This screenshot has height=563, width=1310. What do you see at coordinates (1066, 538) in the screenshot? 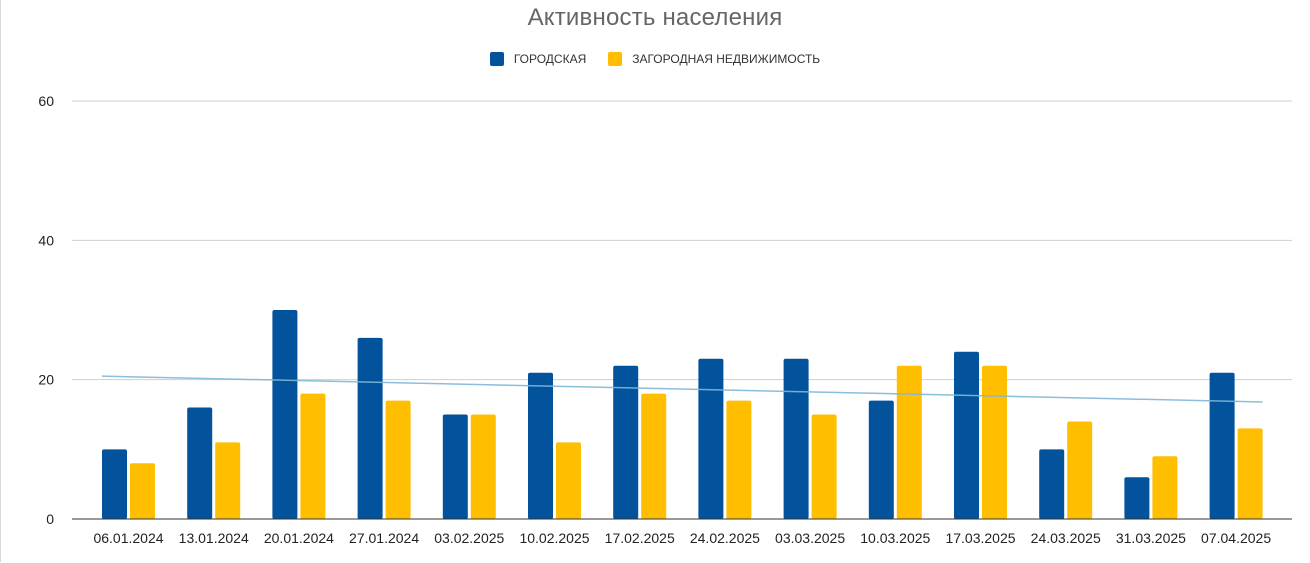
I see `x-tick-label: 24.03.2025` at bounding box center [1066, 538].